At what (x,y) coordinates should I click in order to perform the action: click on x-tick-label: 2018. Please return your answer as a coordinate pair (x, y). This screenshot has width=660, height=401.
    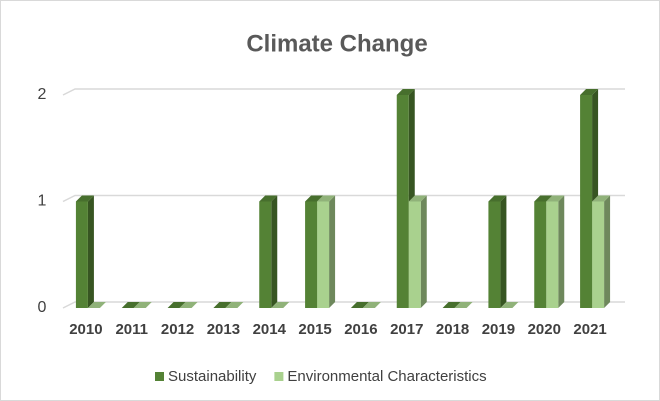
    Looking at the image, I should click on (452, 329).